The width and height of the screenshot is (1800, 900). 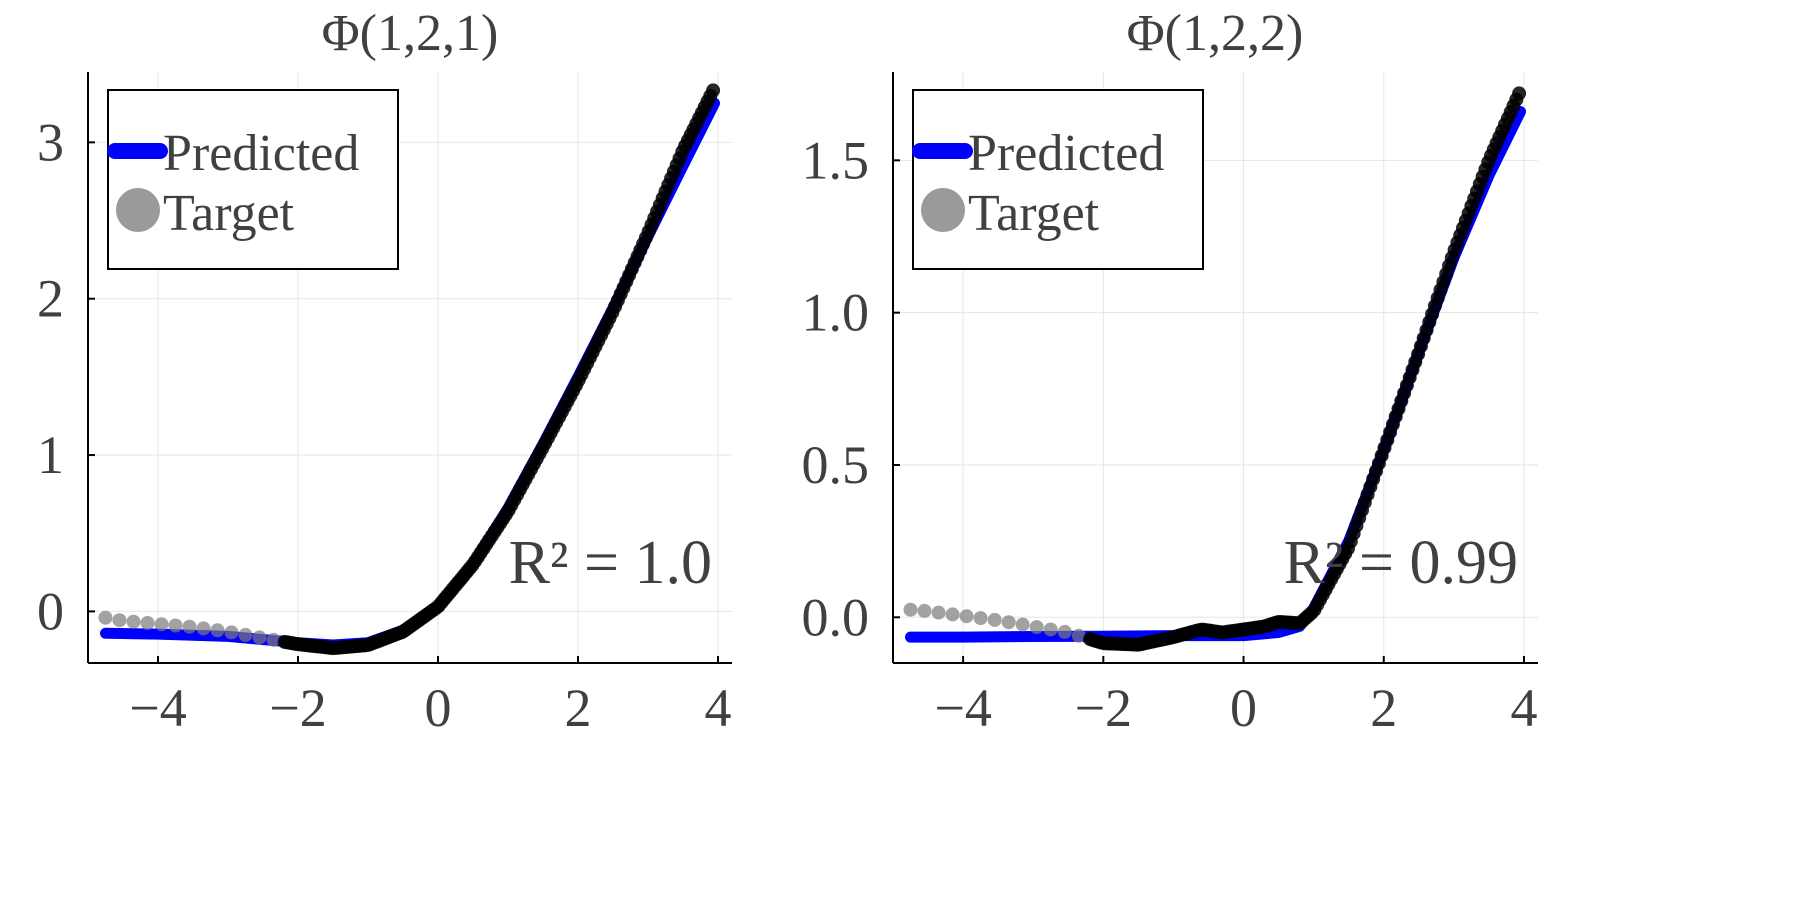 What do you see at coordinates (610, 563) in the screenshot?
I see `r-squared-annotation: R² = 1.0` at bounding box center [610, 563].